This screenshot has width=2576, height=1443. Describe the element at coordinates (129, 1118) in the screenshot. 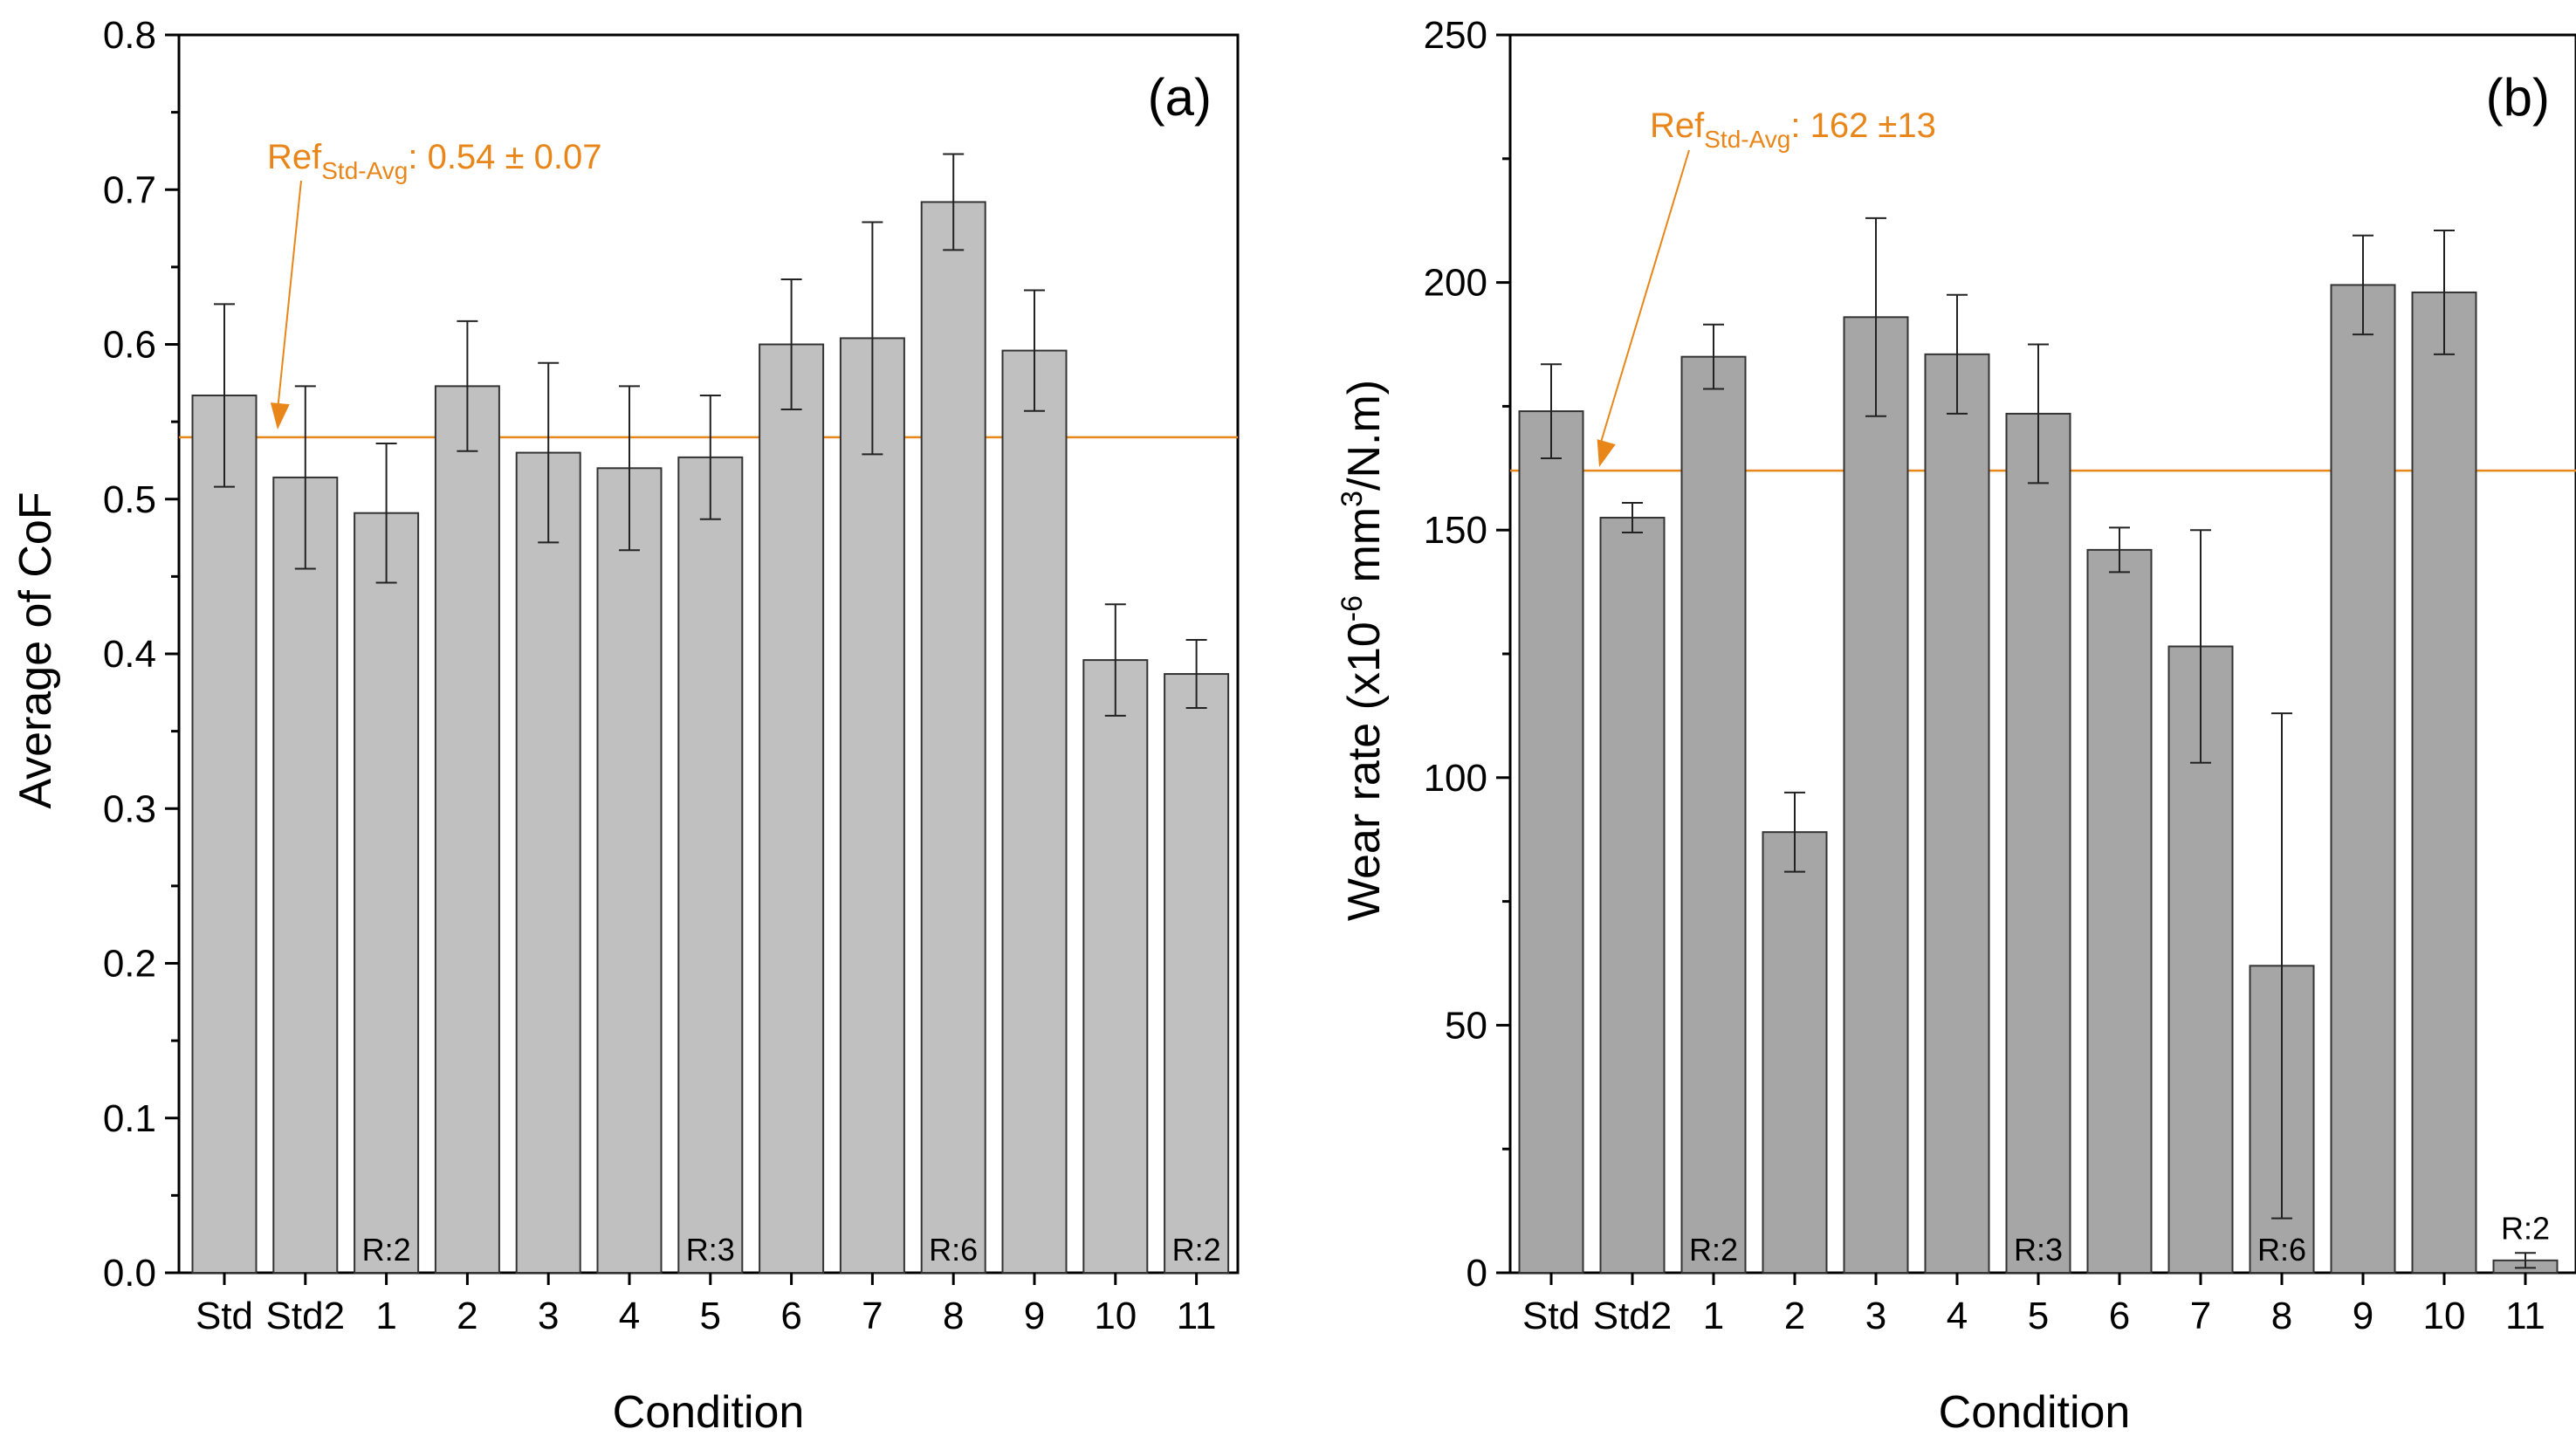

I see `y-tick-label: 0.1` at that location.